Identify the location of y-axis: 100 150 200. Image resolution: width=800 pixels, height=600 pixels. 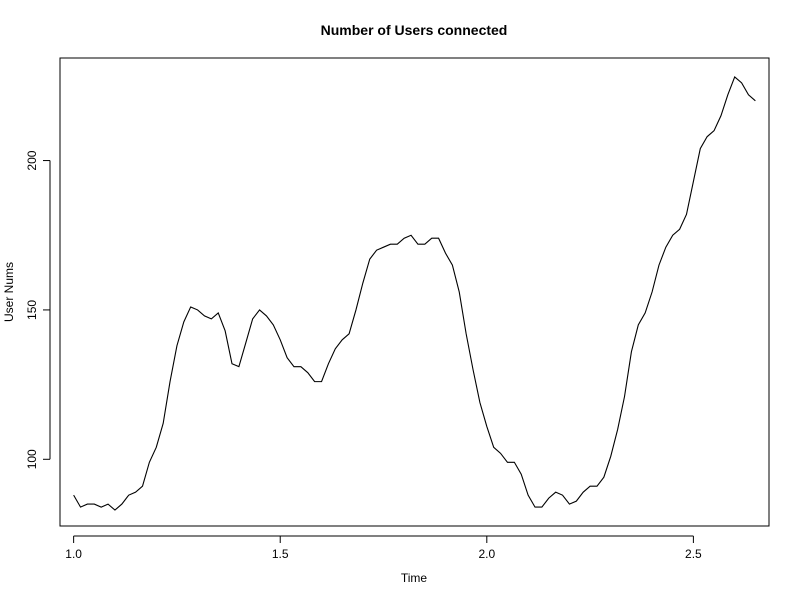
(38, 309).